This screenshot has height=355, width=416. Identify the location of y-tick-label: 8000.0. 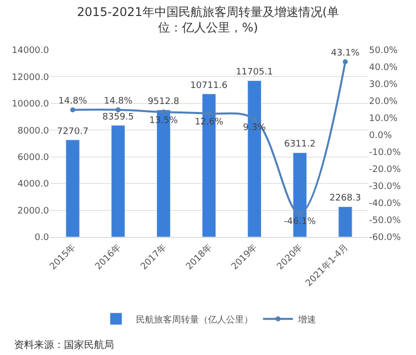
(34, 131).